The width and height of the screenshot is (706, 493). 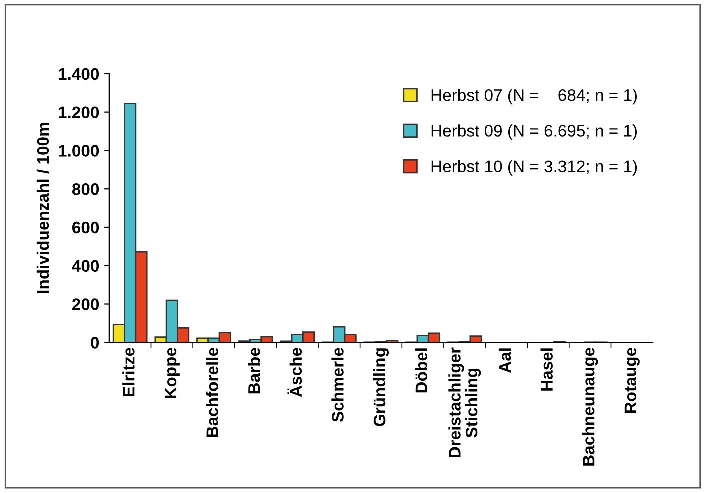 I want to click on legend-label: Herbst 07 (N = 684; n = 1), so click(x=535, y=97).